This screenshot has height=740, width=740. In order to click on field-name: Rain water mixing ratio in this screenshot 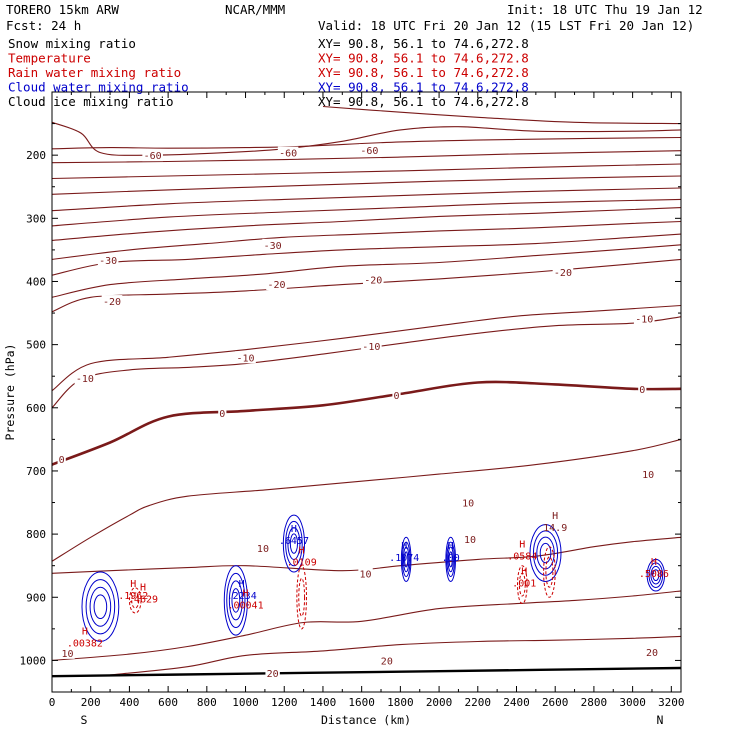, I will do `click(94, 72)`.